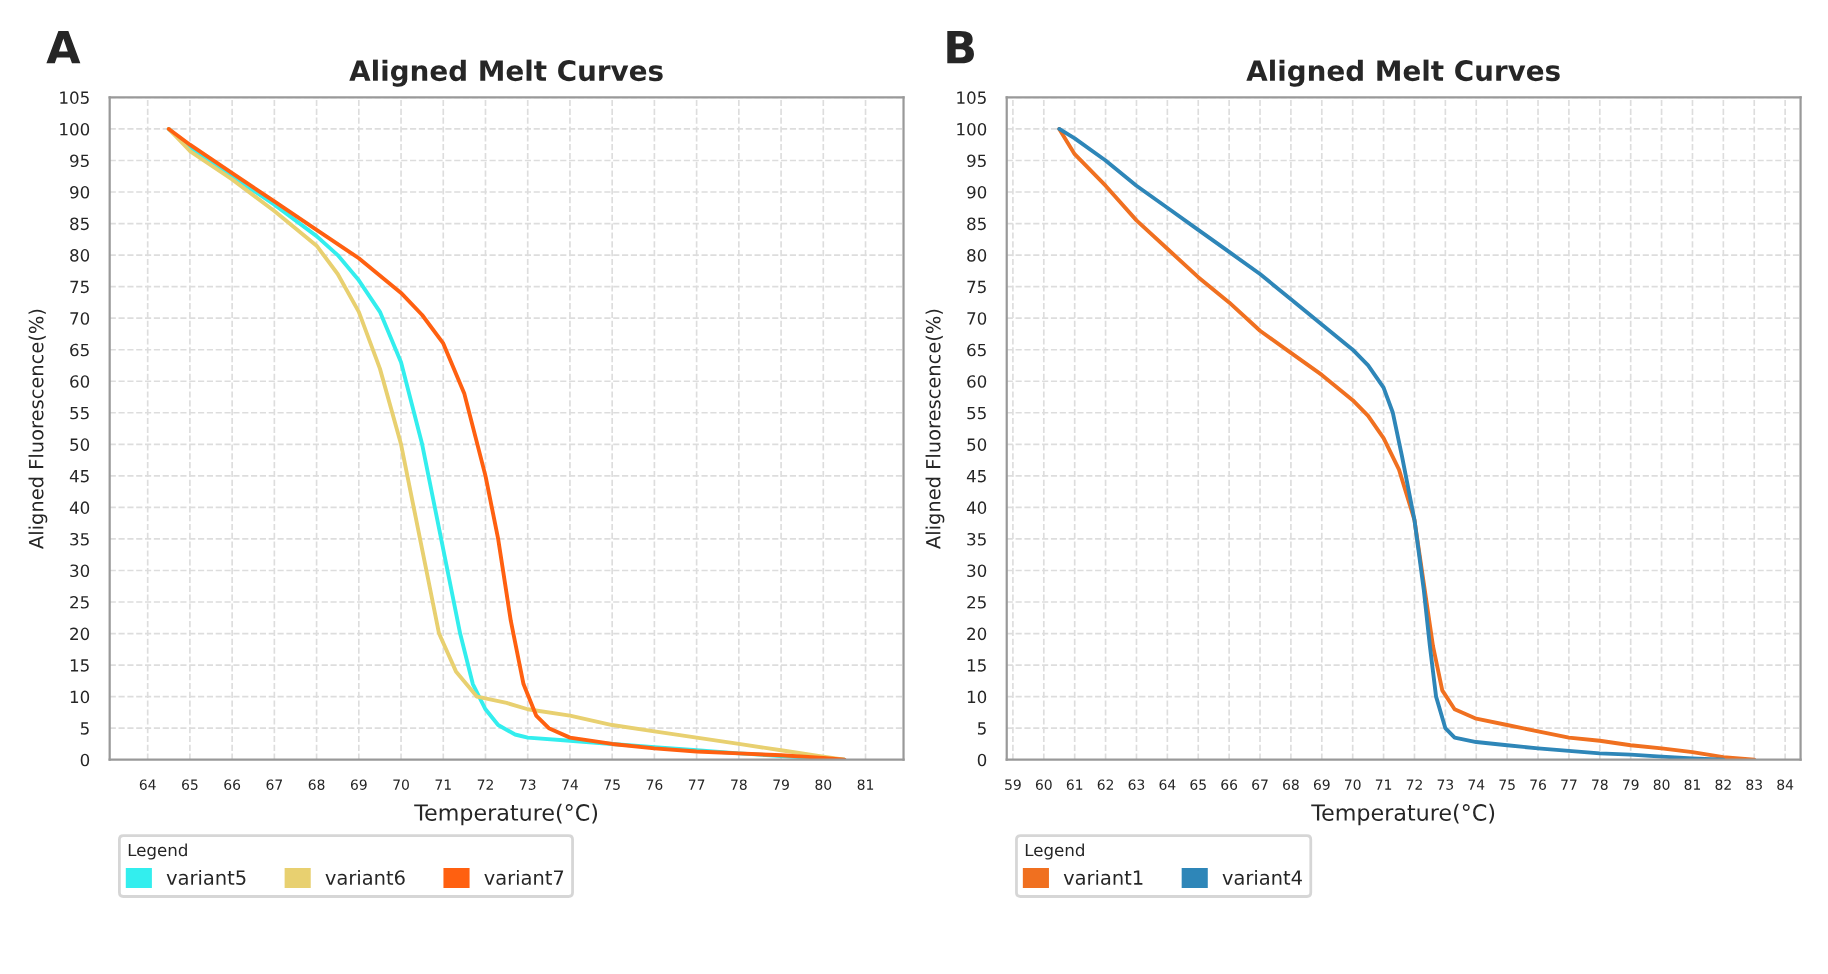 The image size is (1828, 974). I want to click on legend-label: variant4, so click(1262, 877).